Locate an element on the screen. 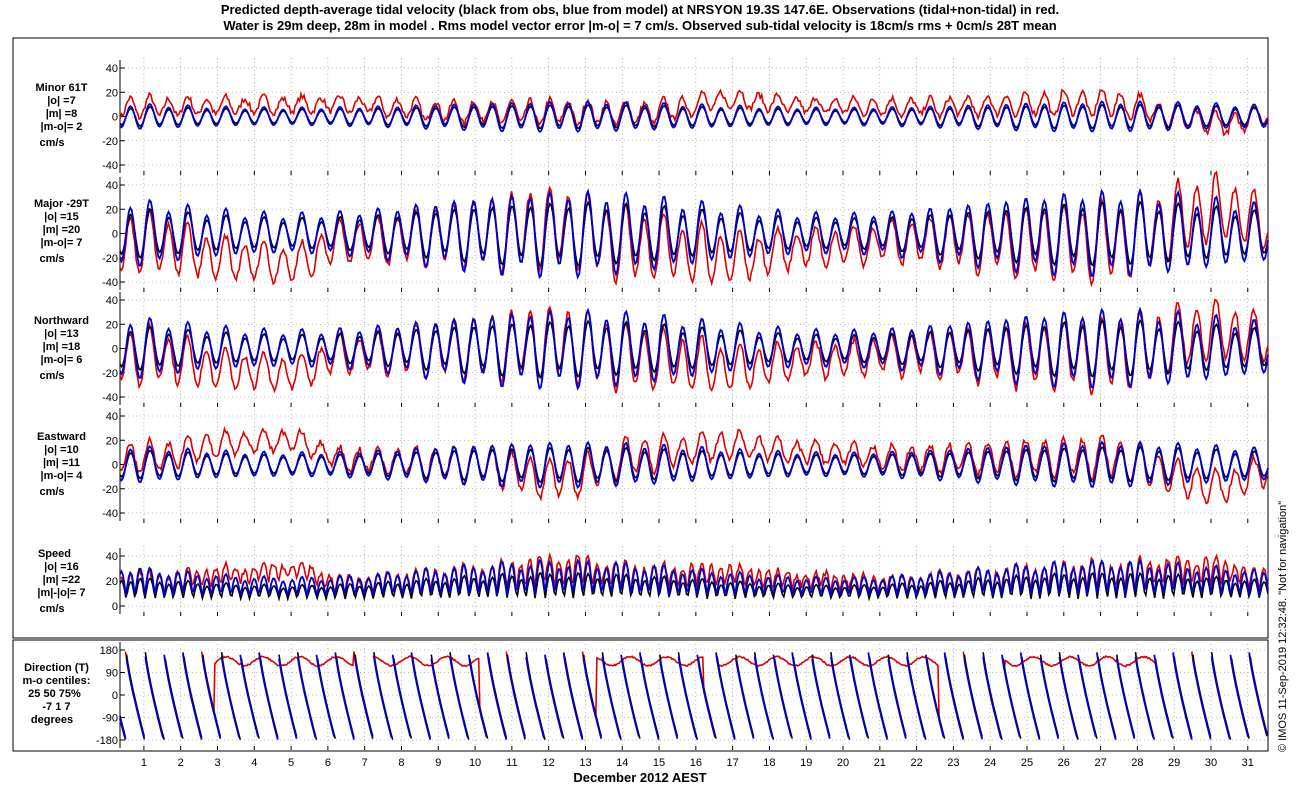 The width and height of the screenshot is (1300, 800). lower-frame is located at coordinates (640, 695).